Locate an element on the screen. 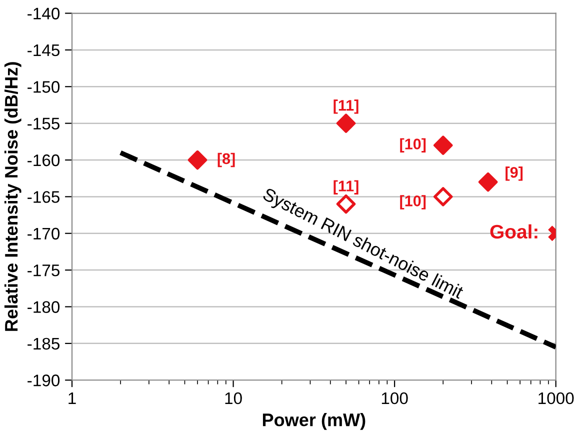 This screenshot has height=442, width=576. y-tick-label: -180 is located at coordinates (44, 307).